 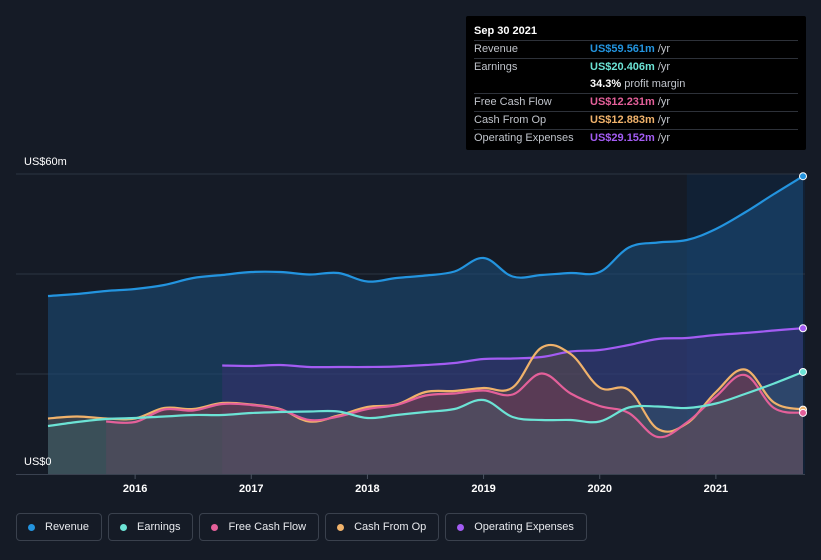 I want to click on x-tick-label: 2016, so click(x=135, y=489).